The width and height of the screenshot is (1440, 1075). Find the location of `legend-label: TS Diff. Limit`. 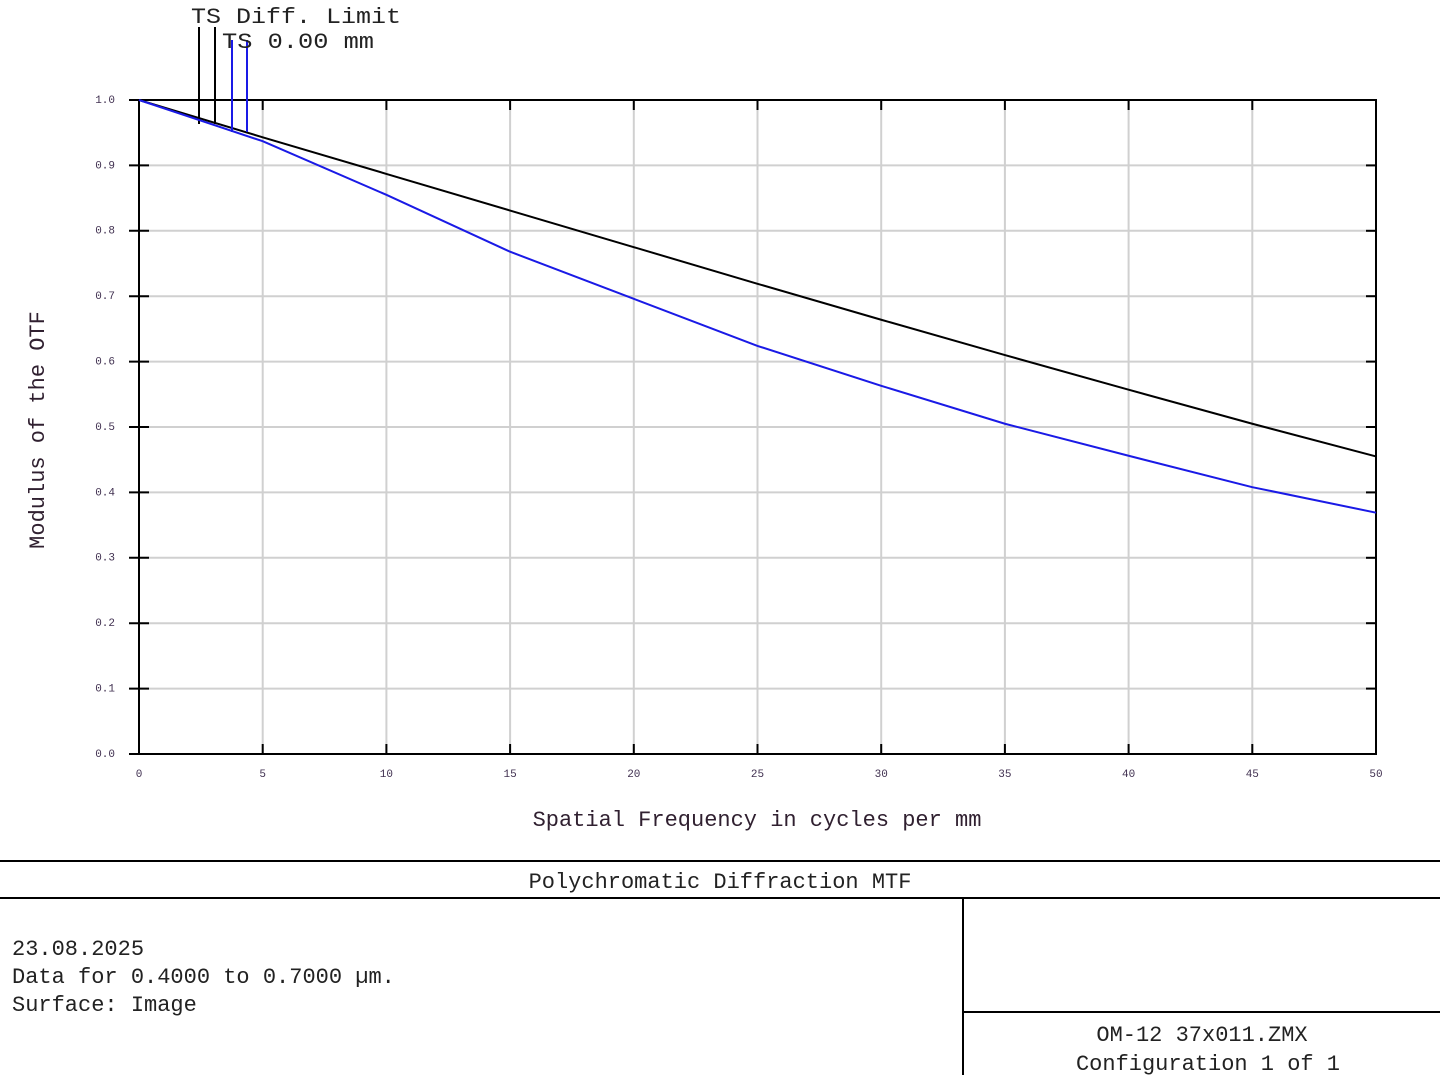

legend-label: TS Diff. Limit is located at coordinates (296, 17).